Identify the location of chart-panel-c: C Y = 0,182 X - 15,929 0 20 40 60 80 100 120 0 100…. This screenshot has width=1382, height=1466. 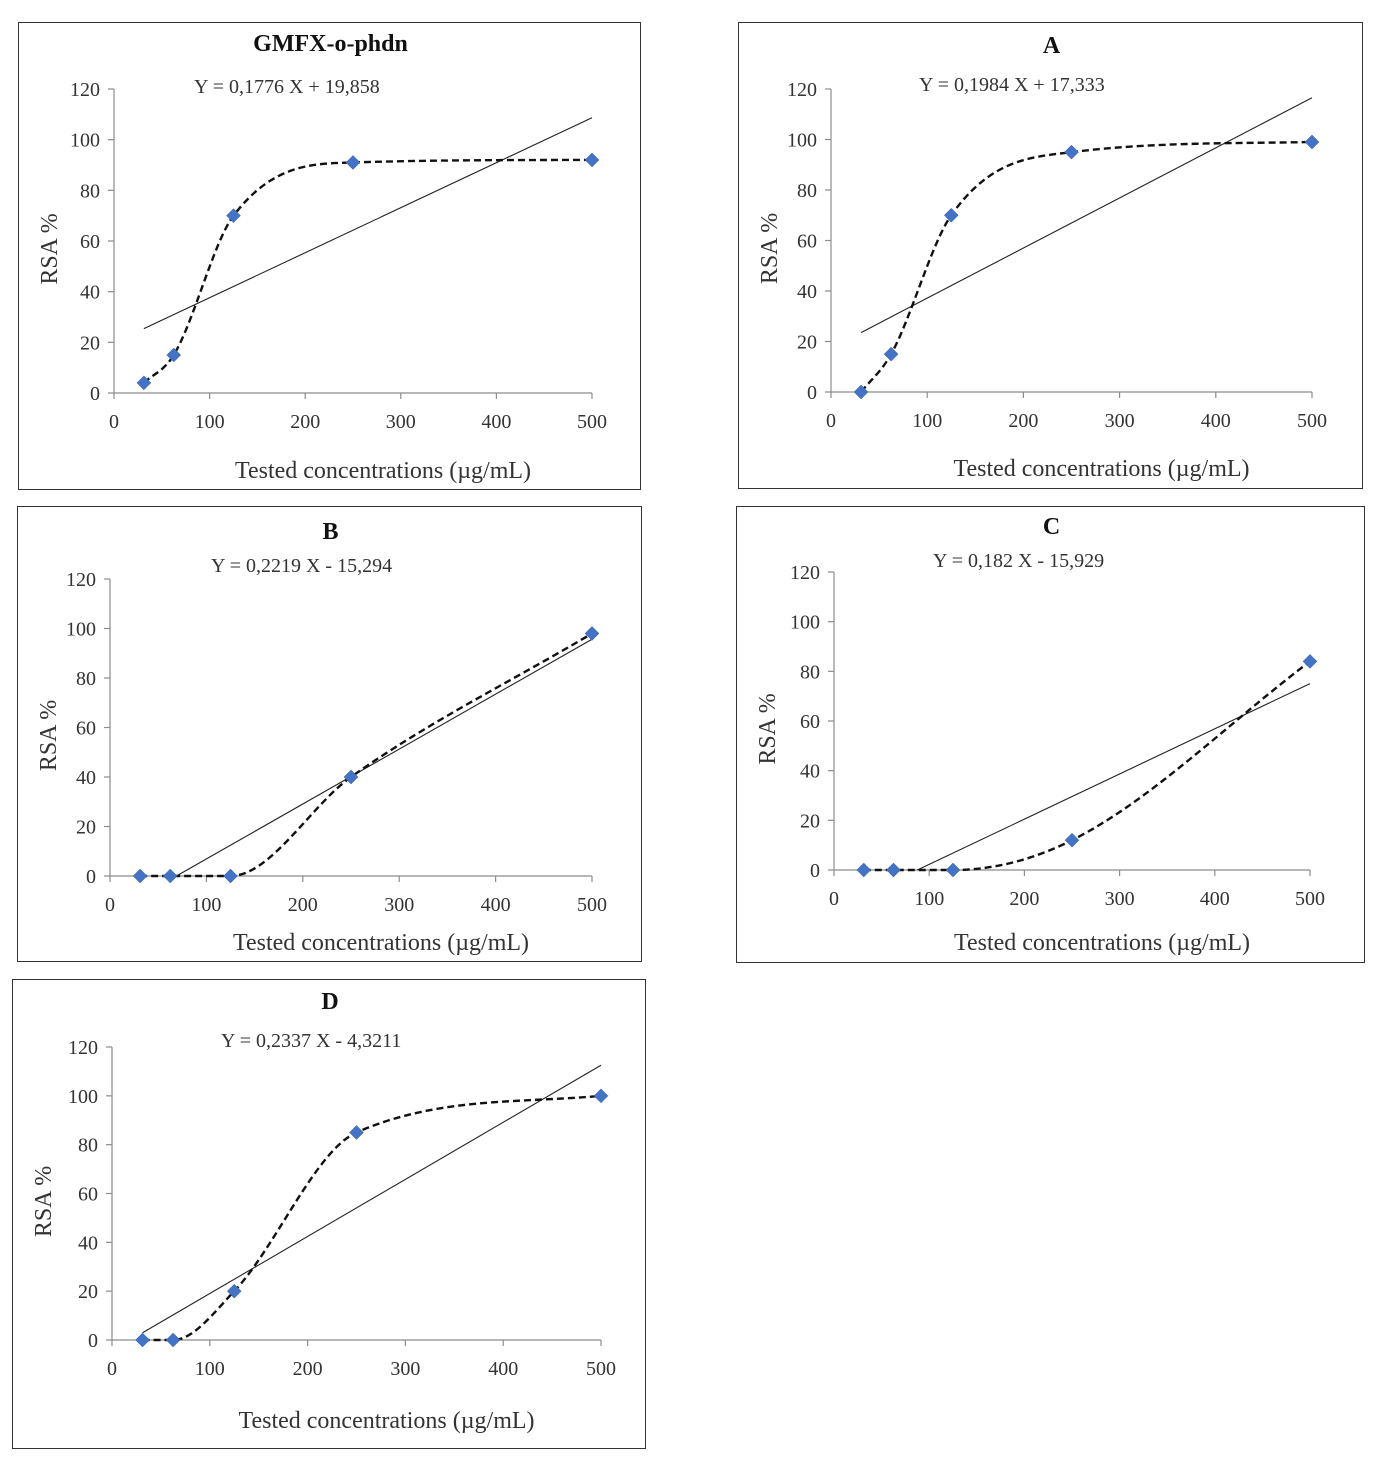
(1050, 734).